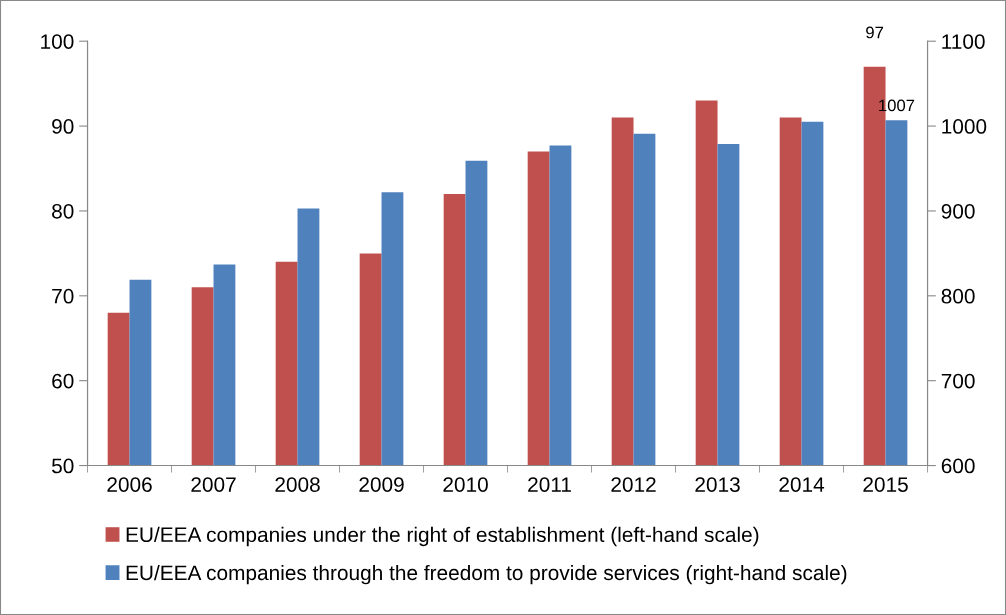 The image size is (1006, 615). What do you see at coordinates (63, 381) in the screenshot?
I see `y-tick-label: 60` at bounding box center [63, 381].